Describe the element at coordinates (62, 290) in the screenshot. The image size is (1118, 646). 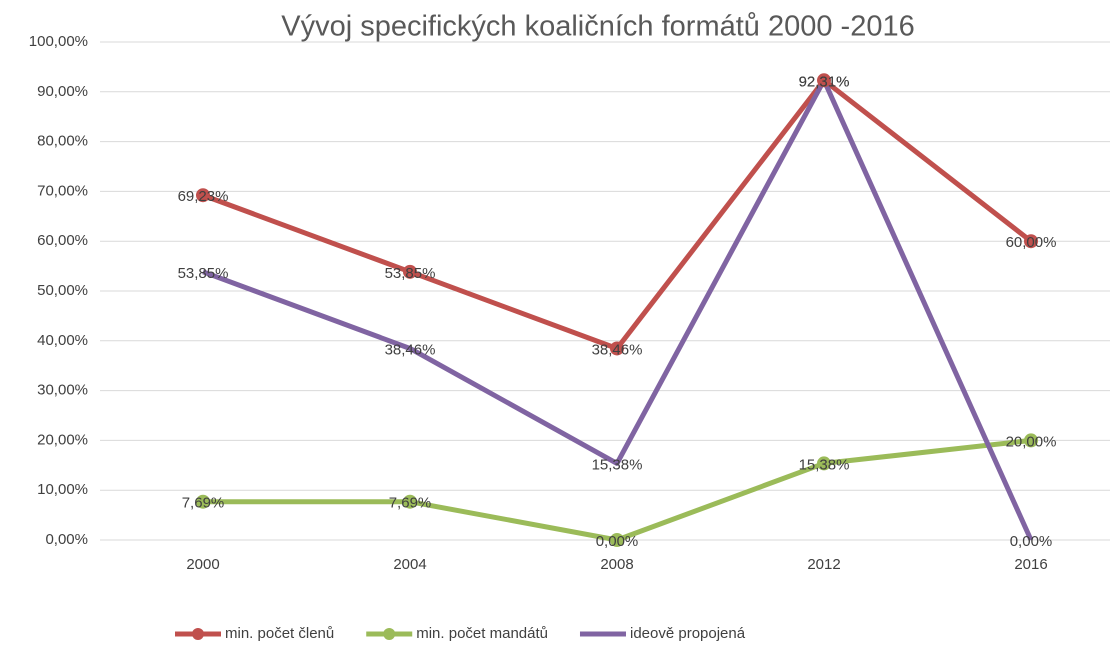
I see `y-tick-label: 50,00%` at that location.